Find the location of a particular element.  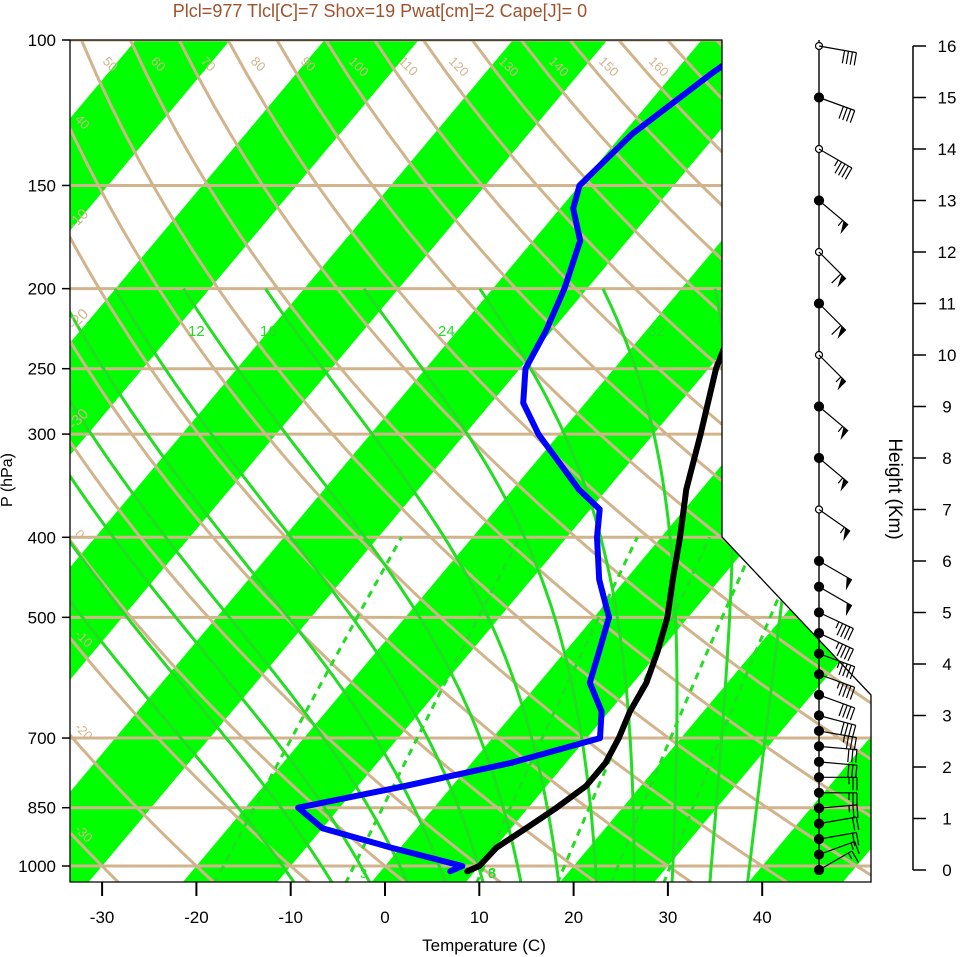

height-axis-label: Height (Km) is located at coordinates (894, 488).